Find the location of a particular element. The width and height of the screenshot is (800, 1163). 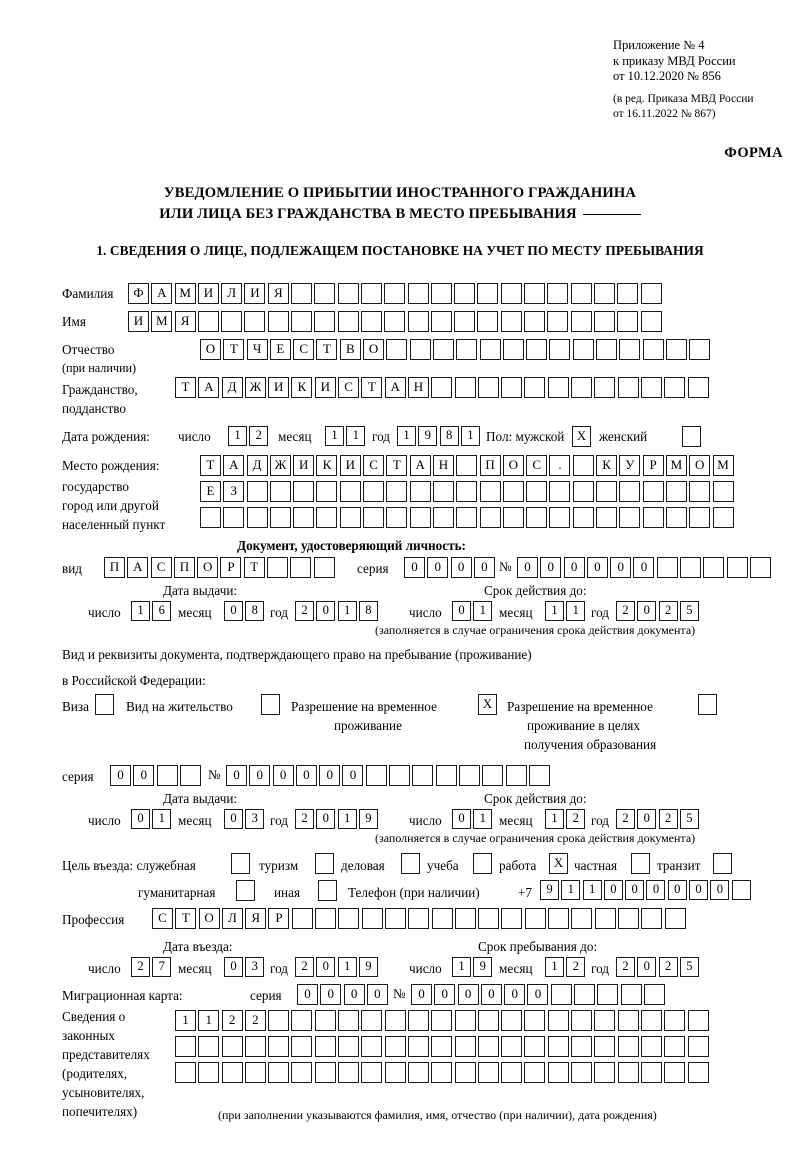

legal-rep-row-3-cells is located at coordinates (442, 1072).